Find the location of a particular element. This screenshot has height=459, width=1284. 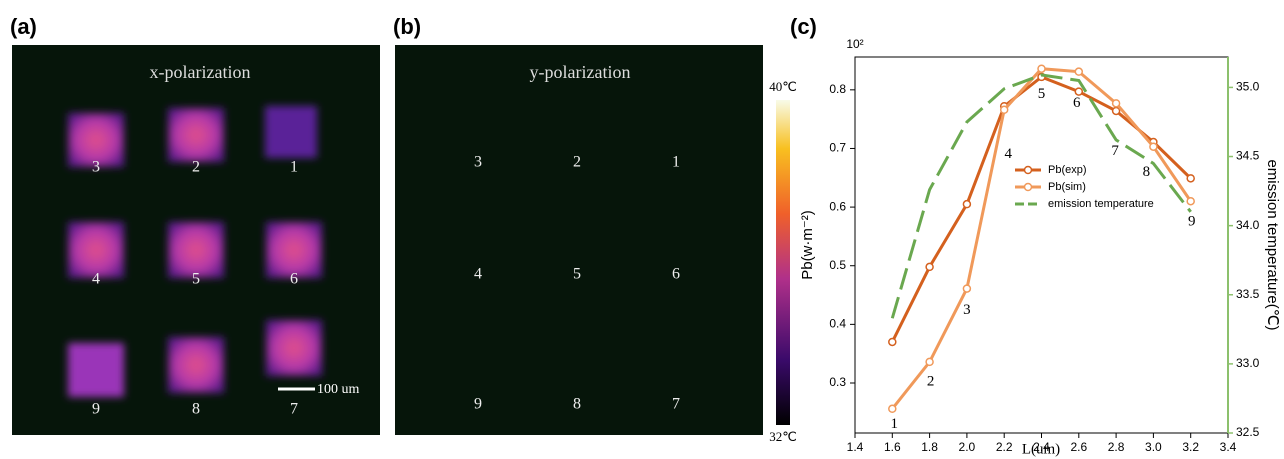

x-tick-label: 3.2 is located at coordinates (1190, 447).